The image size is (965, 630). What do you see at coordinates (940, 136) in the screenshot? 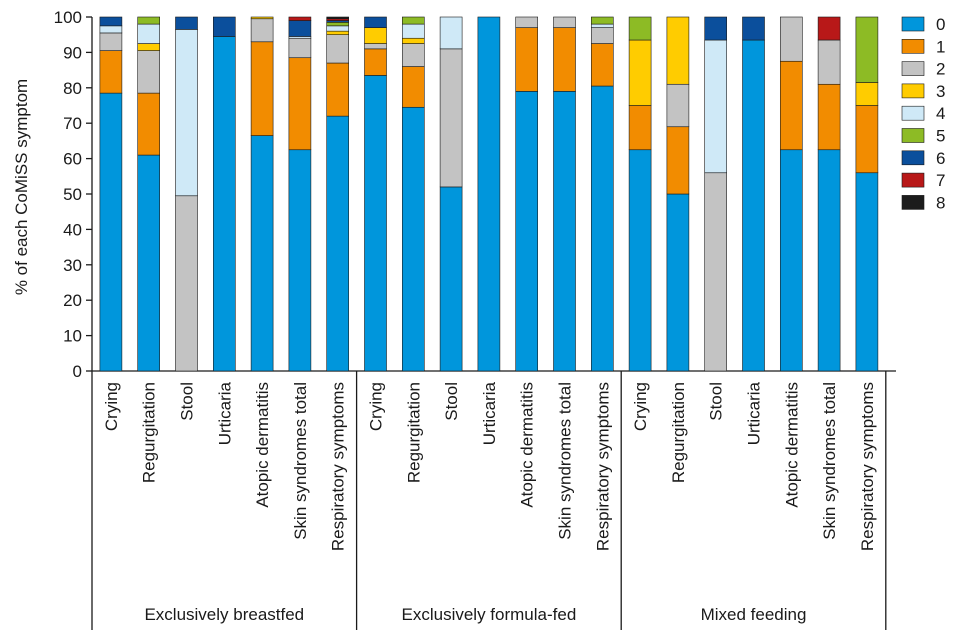
I see `legend-label: 5` at bounding box center [940, 136].